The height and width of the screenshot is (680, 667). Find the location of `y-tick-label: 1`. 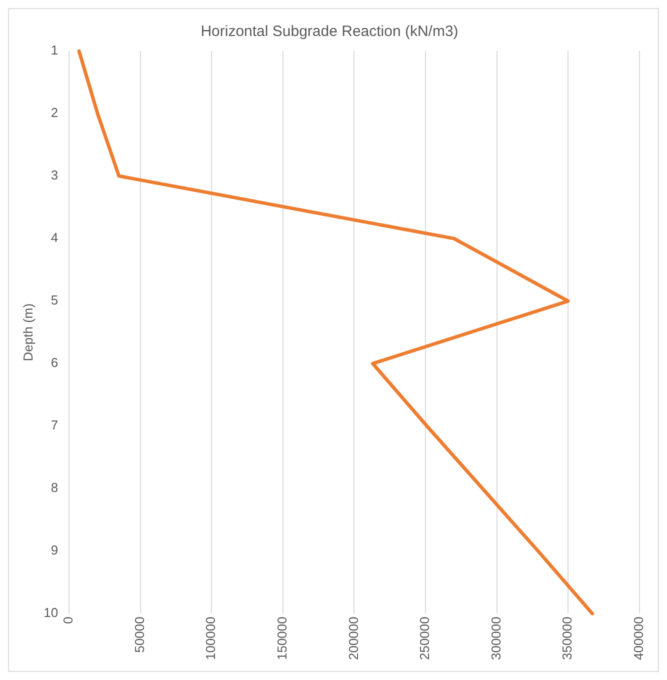

y-tick-label: 1 is located at coordinates (54, 50).